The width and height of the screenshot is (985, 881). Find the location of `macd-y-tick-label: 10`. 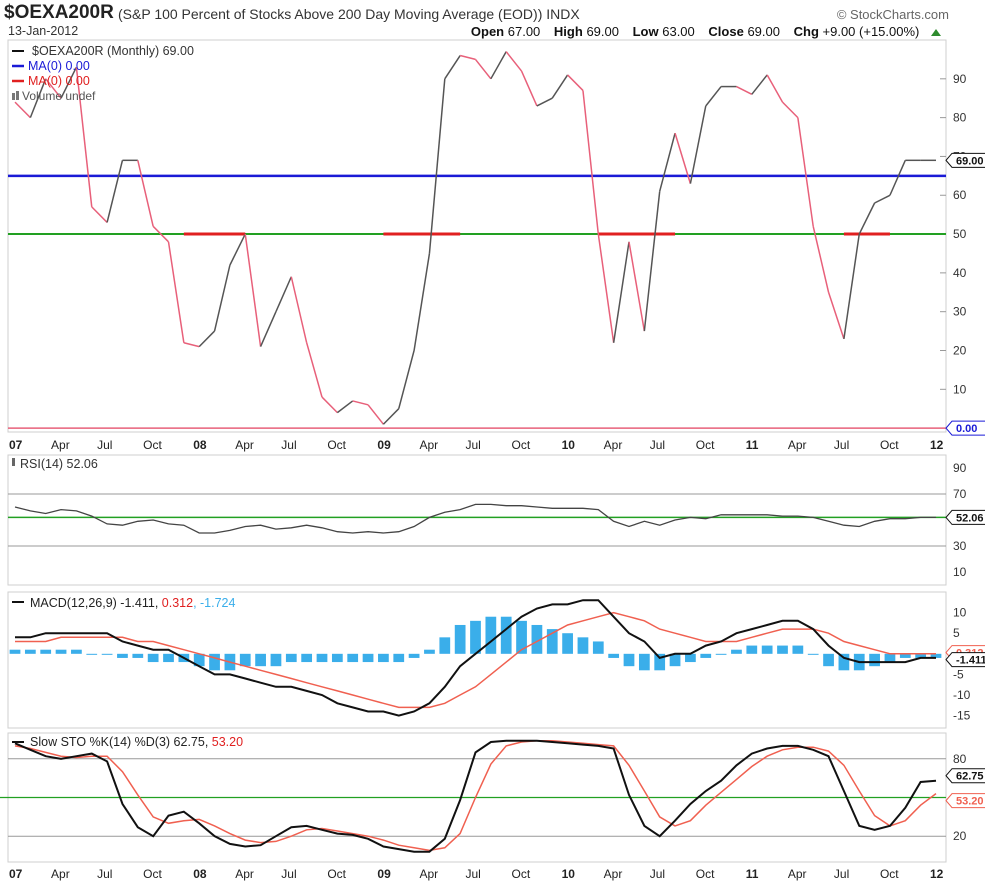

macd-y-tick-label: 10 is located at coordinates (960, 613).